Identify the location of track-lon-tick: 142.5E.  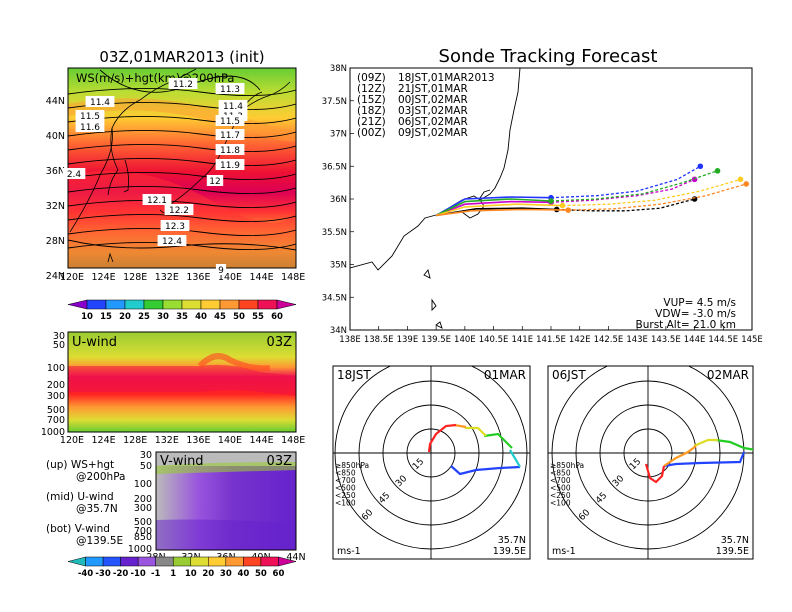
(609, 340).